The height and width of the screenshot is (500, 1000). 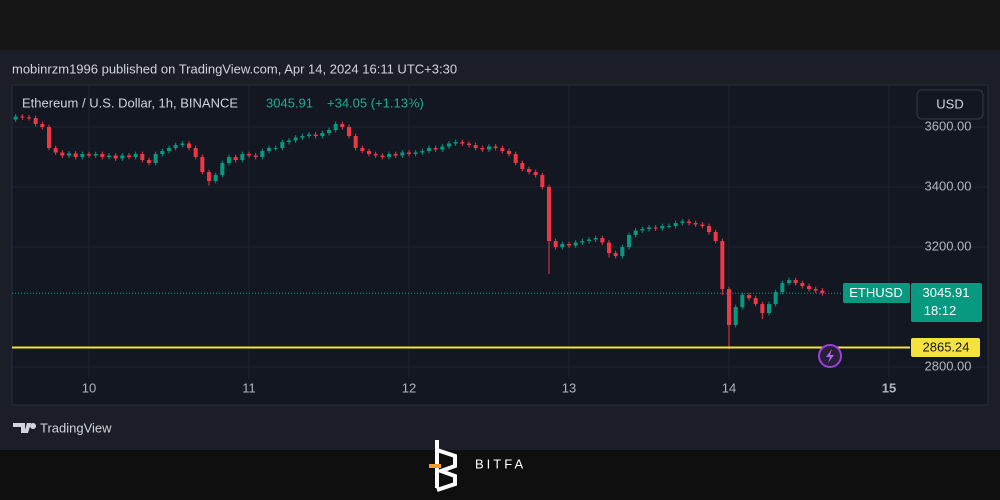 What do you see at coordinates (946, 302) in the screenshot?
I see `price-badge` at bounding box center [946, 302].